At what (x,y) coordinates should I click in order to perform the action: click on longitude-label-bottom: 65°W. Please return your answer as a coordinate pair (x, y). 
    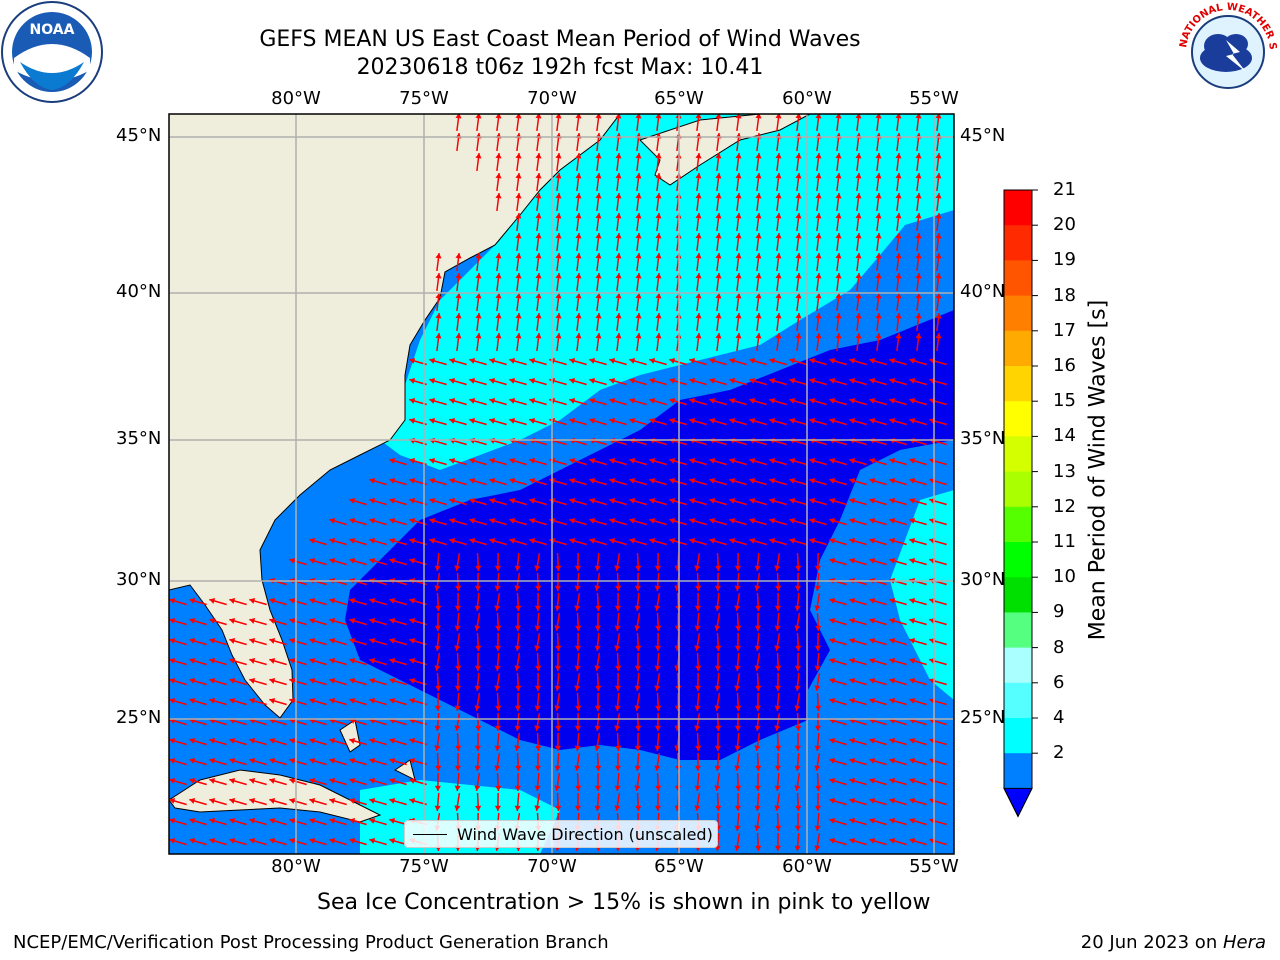
    Looking at the image, I should click on (679, 866).